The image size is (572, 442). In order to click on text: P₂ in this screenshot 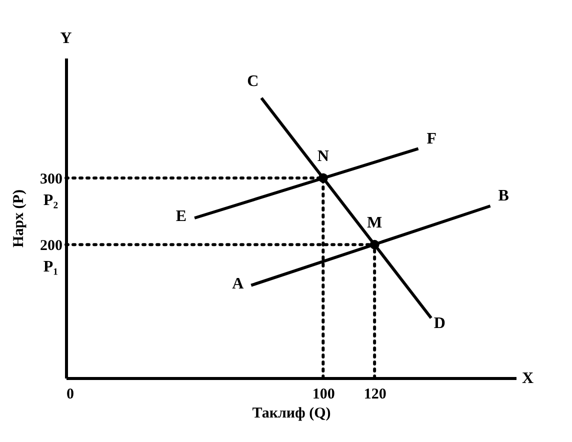, I will do `click(50, 200)`.